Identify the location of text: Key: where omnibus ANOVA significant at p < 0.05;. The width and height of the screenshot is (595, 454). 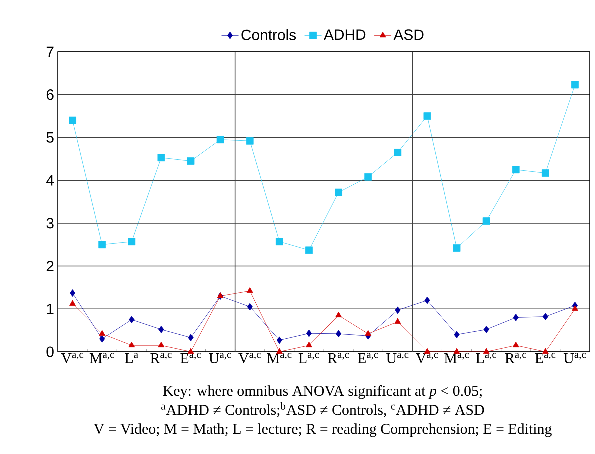
(322, 392).